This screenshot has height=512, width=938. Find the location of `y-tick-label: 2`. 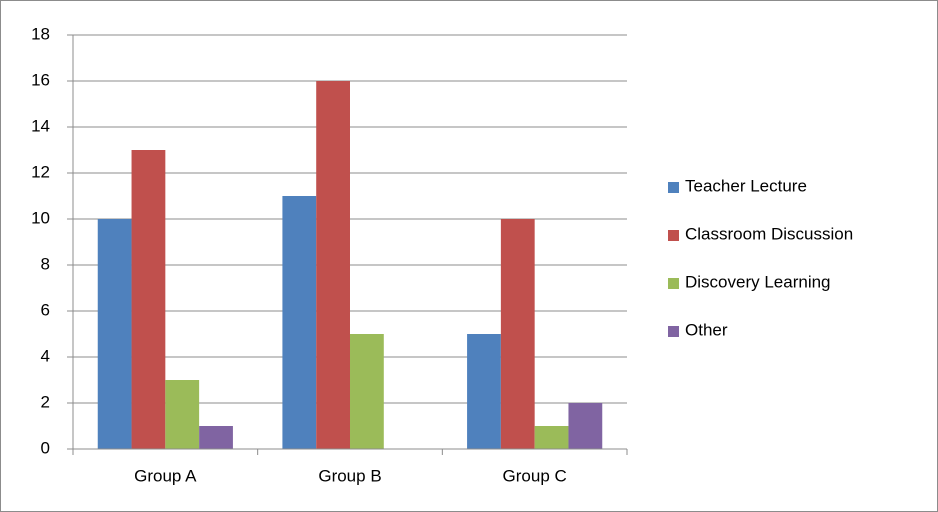

y-tick-label: 2 is located at coordinates (45, 401).